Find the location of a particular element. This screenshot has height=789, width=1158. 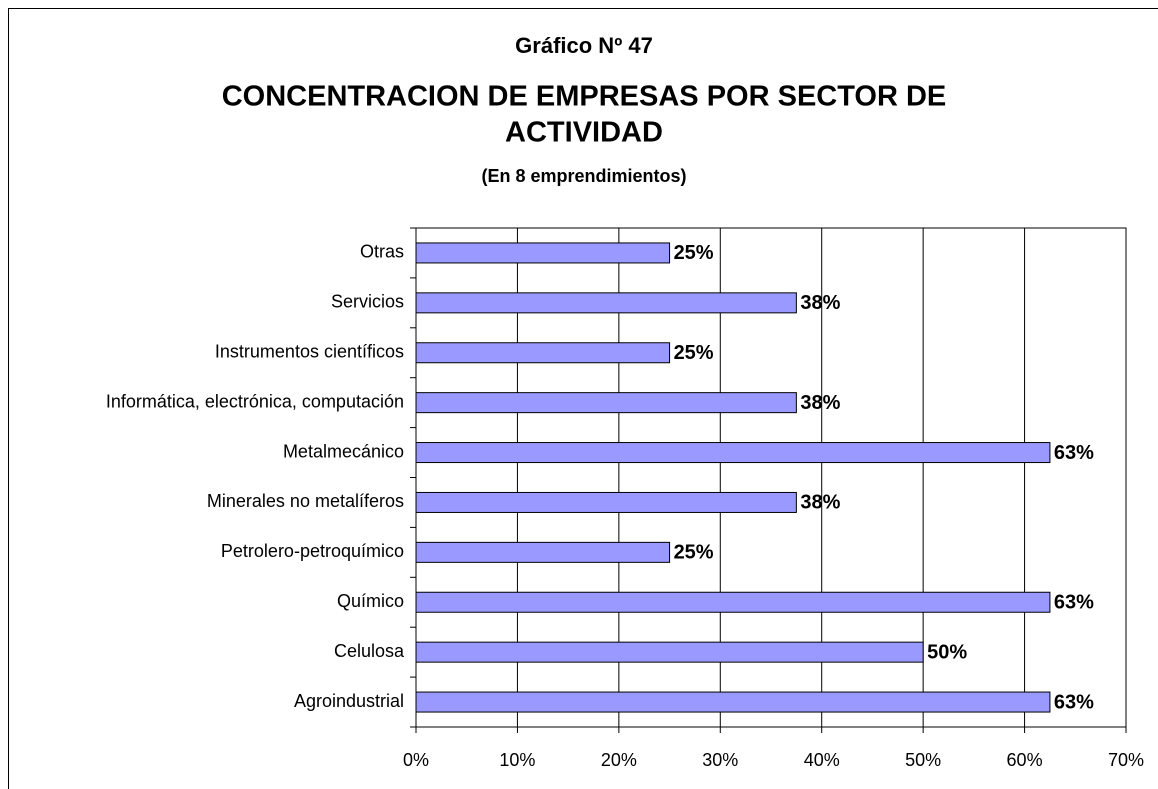

x-tick-label: 40% is located at coordinates (822, 760).